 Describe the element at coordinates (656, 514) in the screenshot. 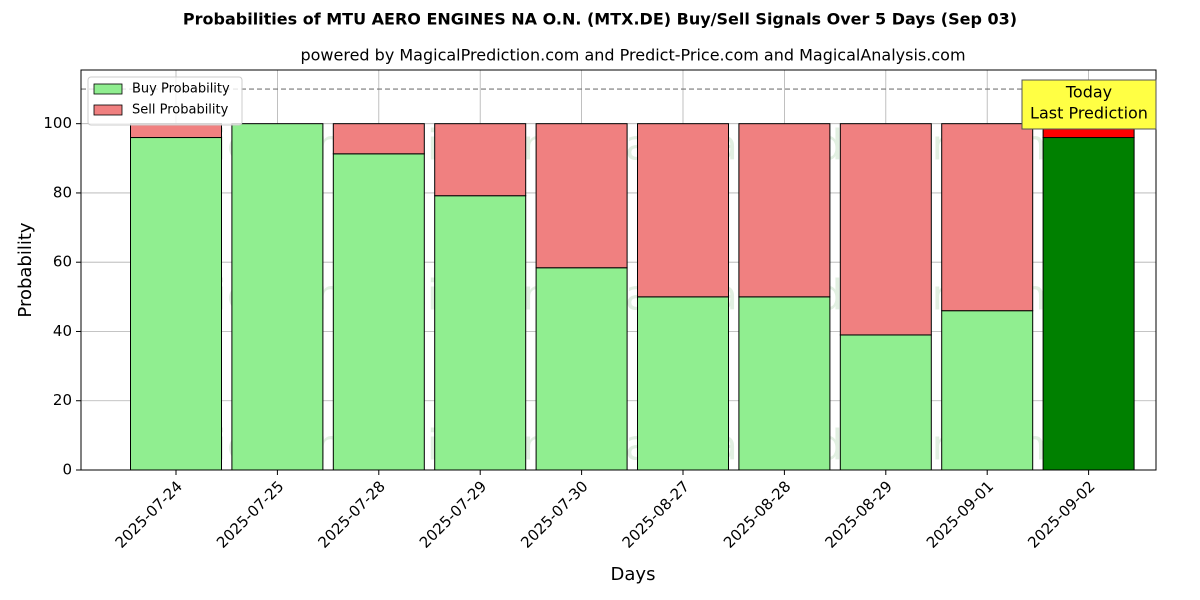

I see `x-tick-label: 2025-08-27` at that location.